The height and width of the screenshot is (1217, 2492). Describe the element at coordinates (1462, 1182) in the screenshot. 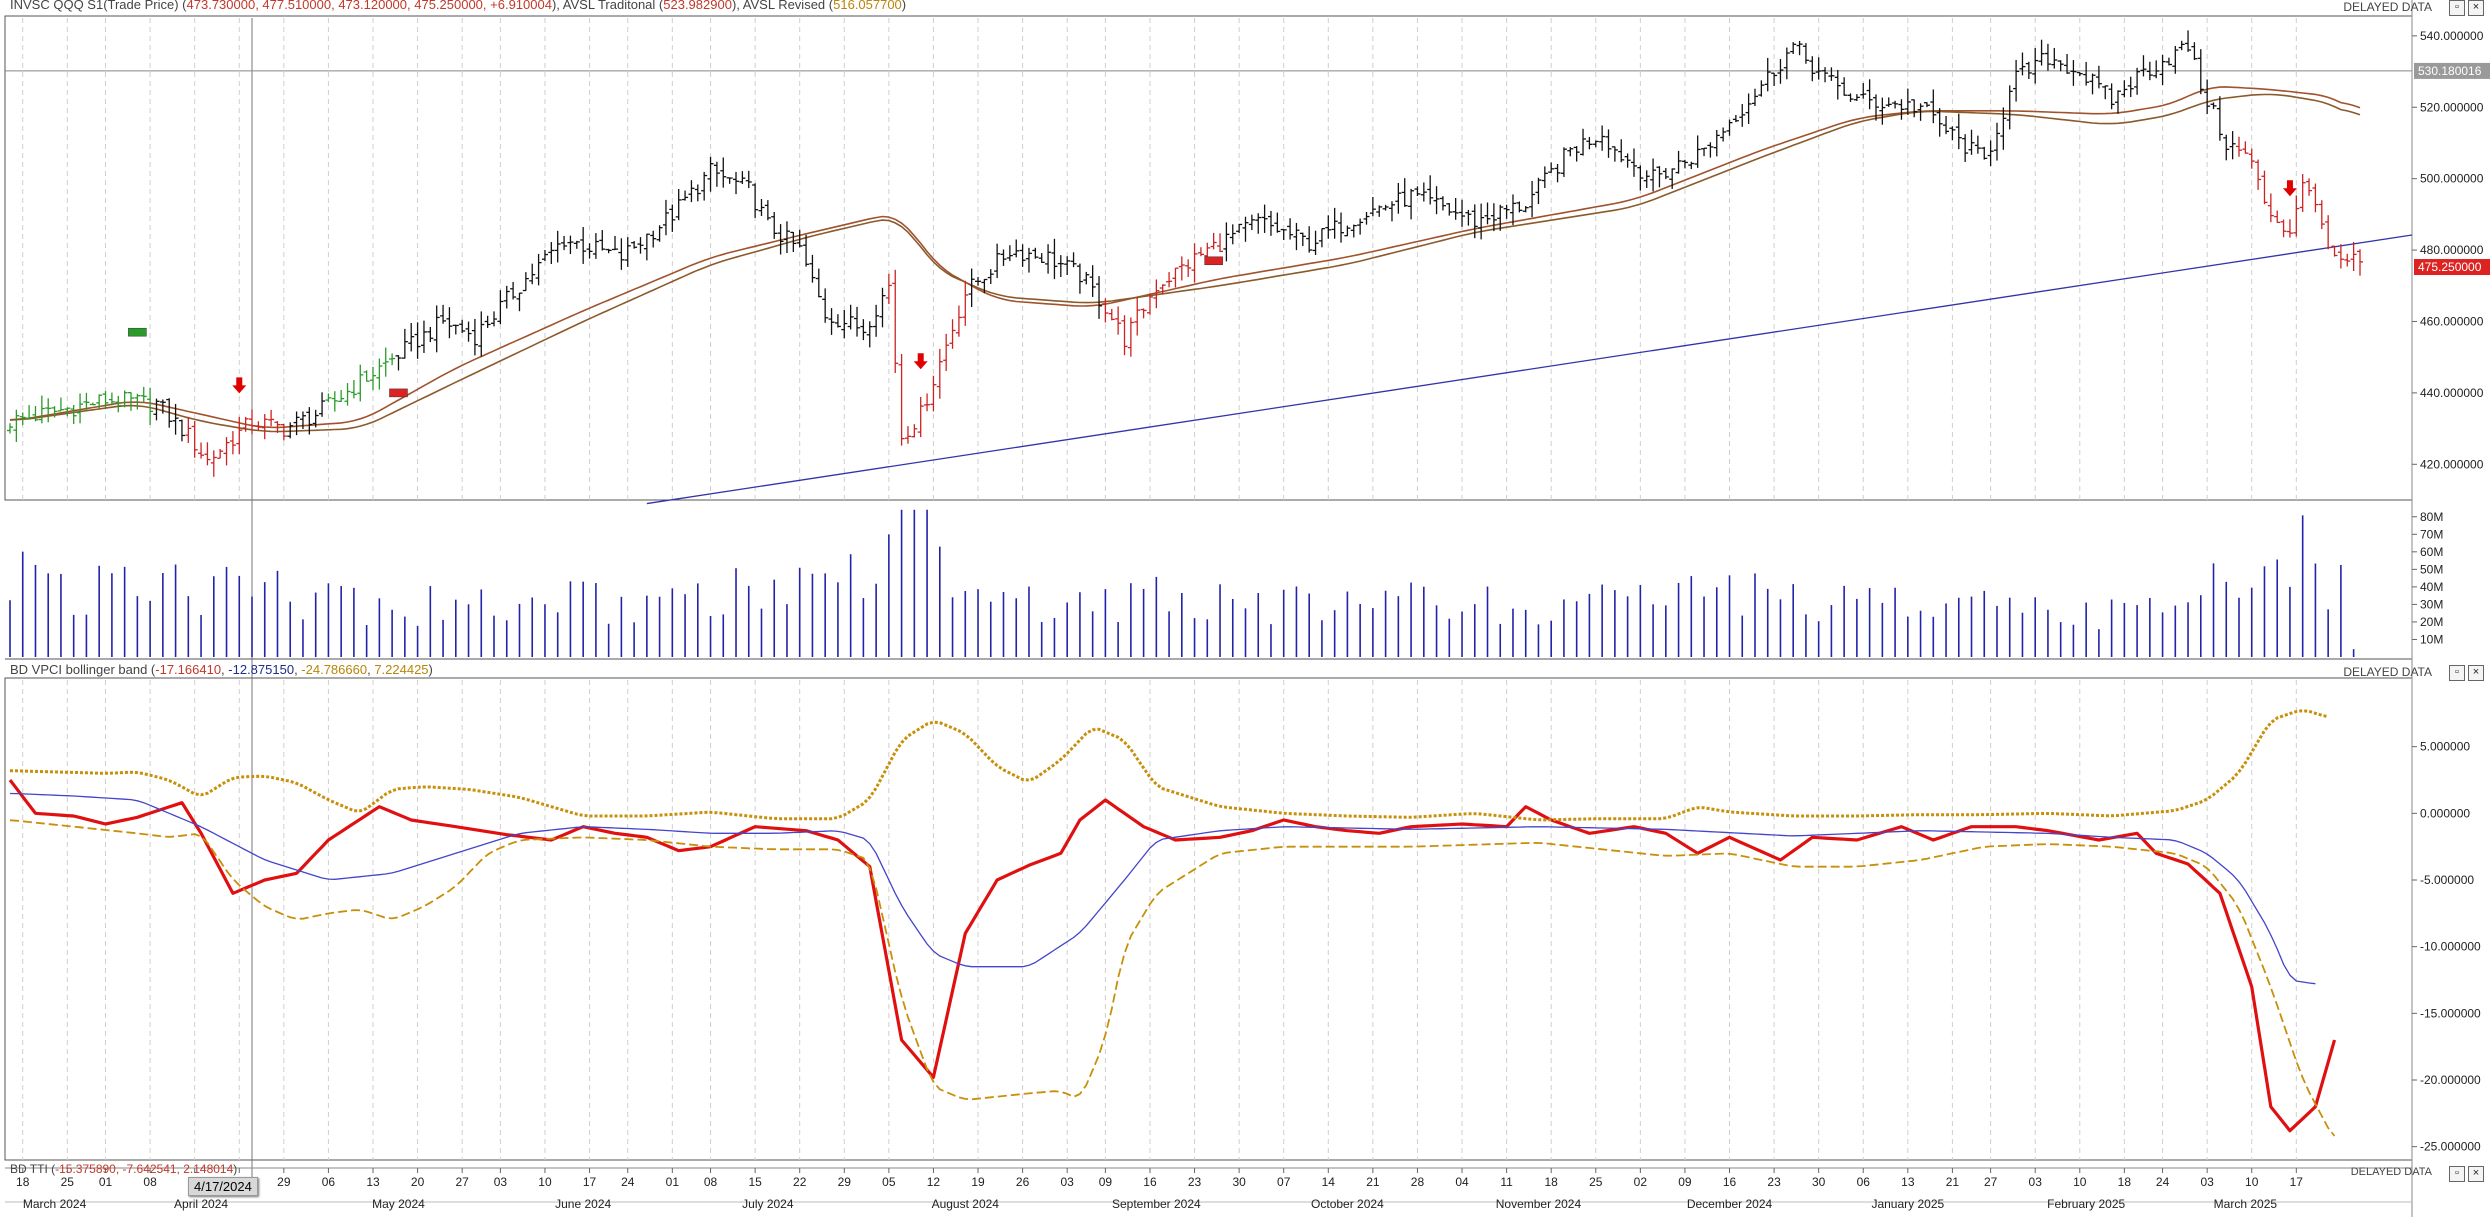

I see `x-tick-label: 04` at that location.